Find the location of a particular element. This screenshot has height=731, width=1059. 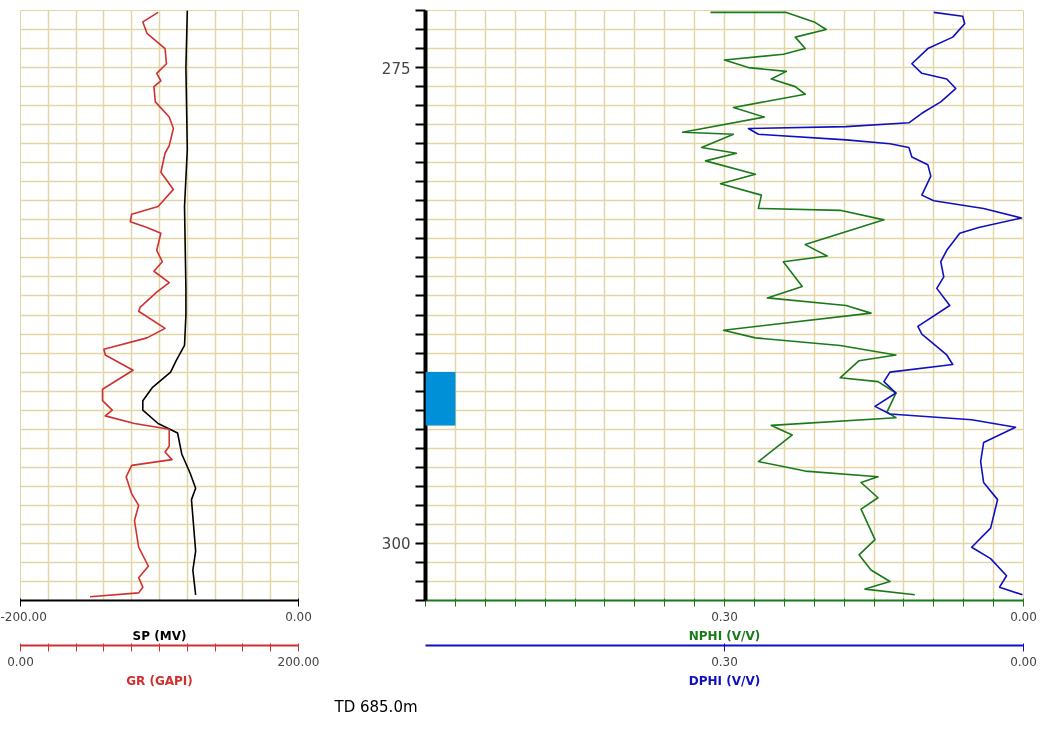

y-tick-label: 275 is located at coordinates (396, 68).